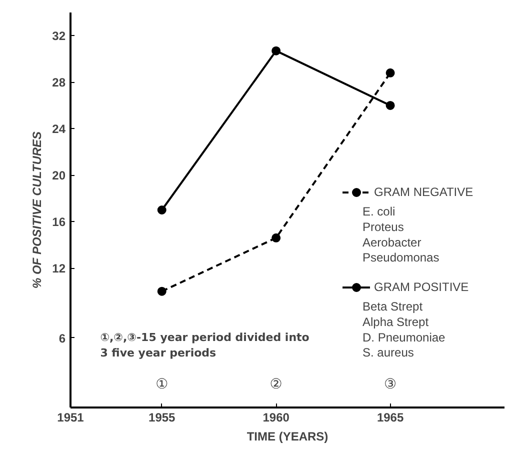  Describe the element at coordinates (59, 222) in the screenshot. I see `y-tick-label: 16` at that location.